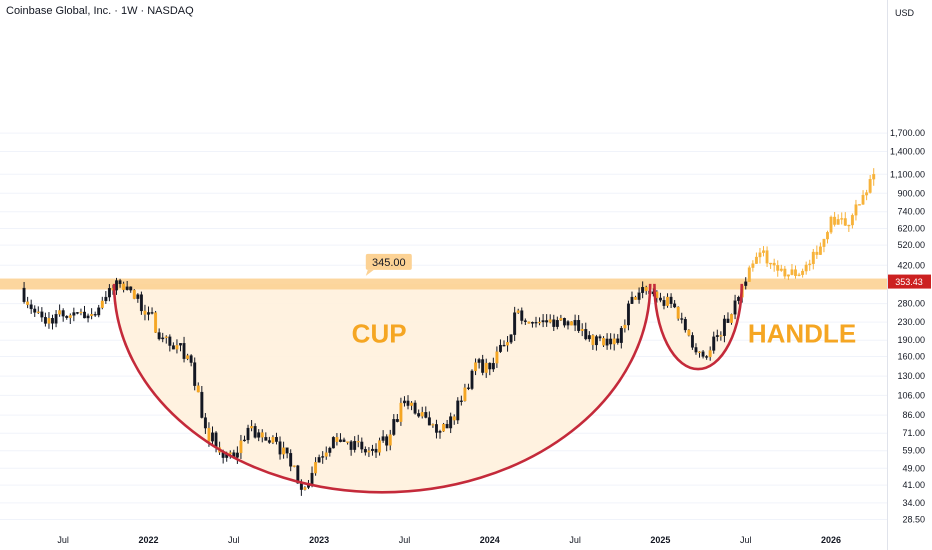 This screenshot has height=550, width=932. What do you see at coordinates (660, 540) in the screenshot?
I see `time-tick-label: 2025` at bounding box center [660, 540].